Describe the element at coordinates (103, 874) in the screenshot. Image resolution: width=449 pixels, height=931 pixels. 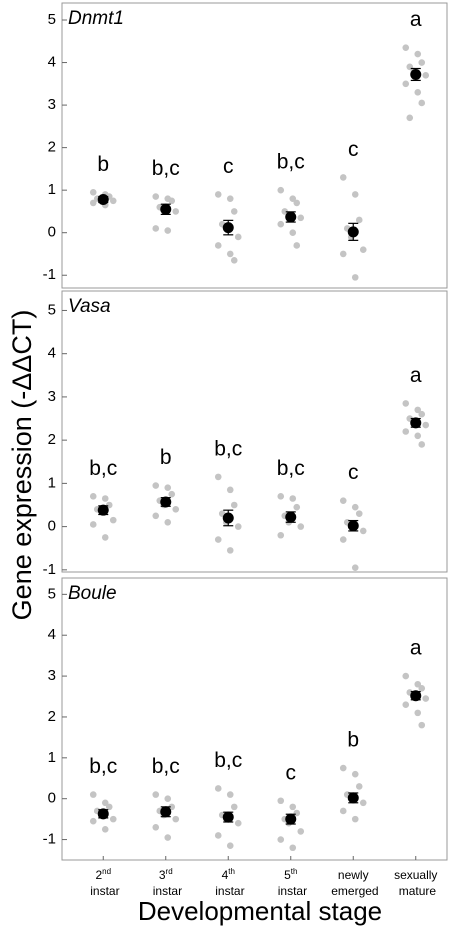
I see `x-tick-line: 2nd` at that location.